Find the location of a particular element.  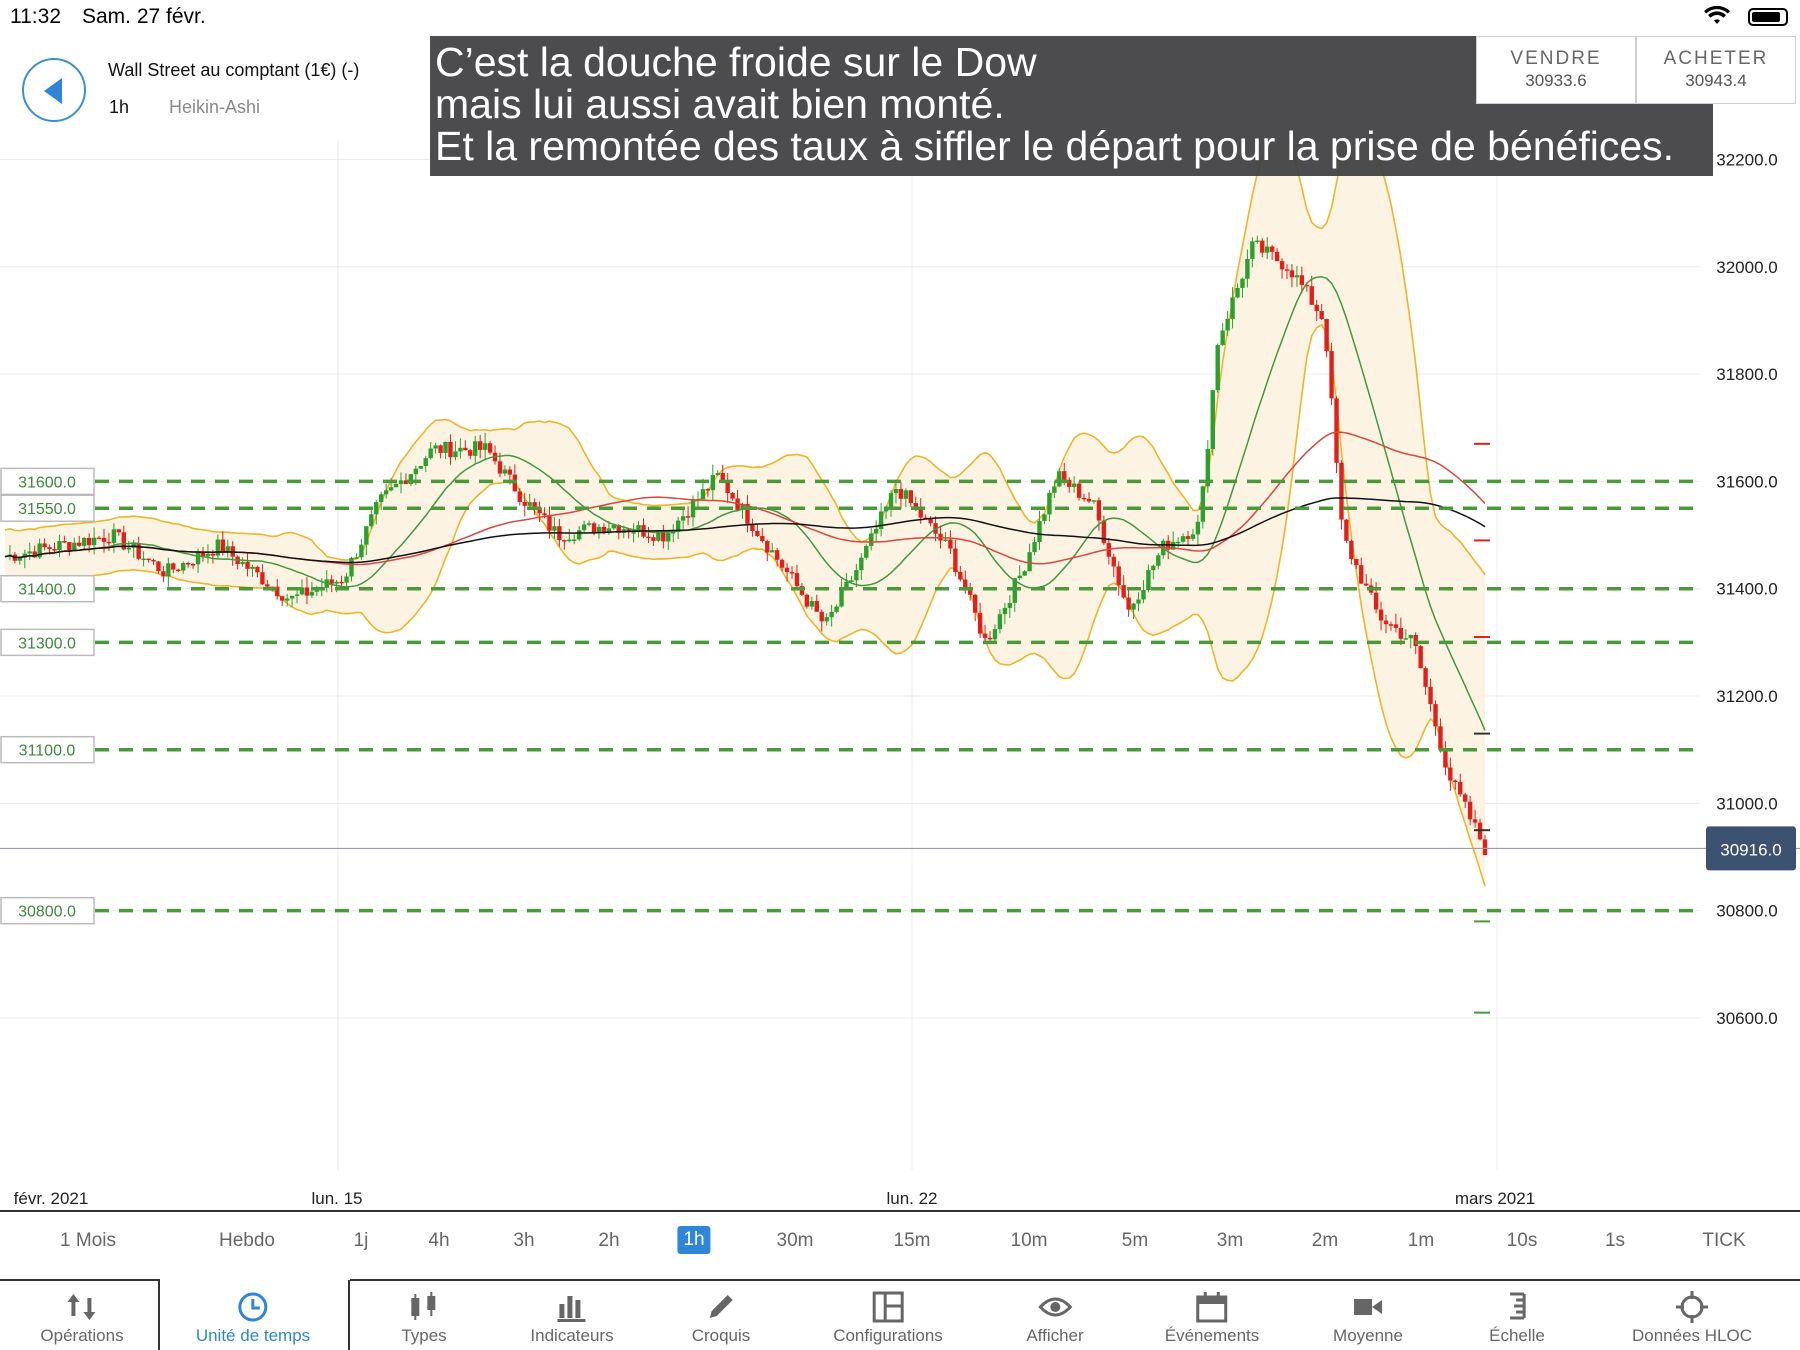

status-date: Sam. 27 févr. is located at coordinates (144, 16).